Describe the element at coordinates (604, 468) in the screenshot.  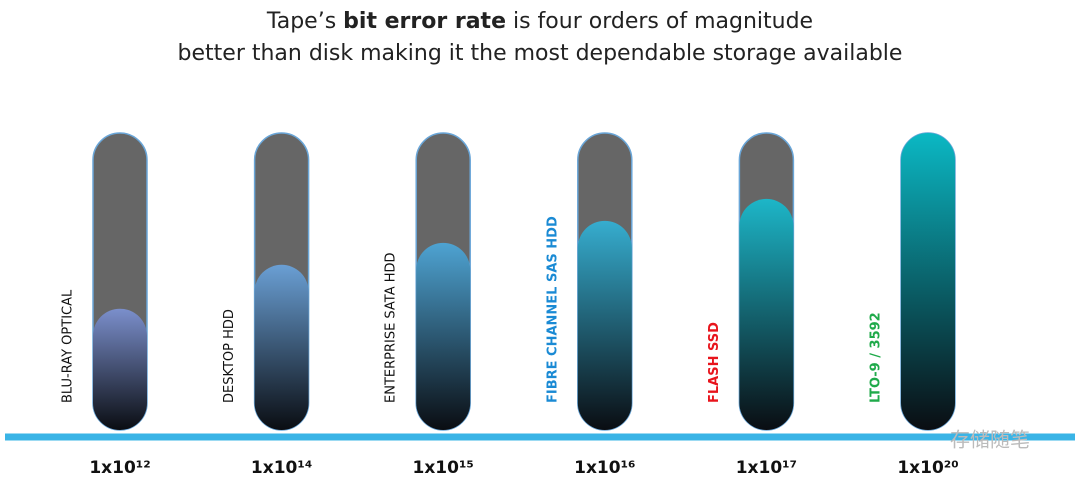
I see `value-label: 1x10¹⁶` at that location.